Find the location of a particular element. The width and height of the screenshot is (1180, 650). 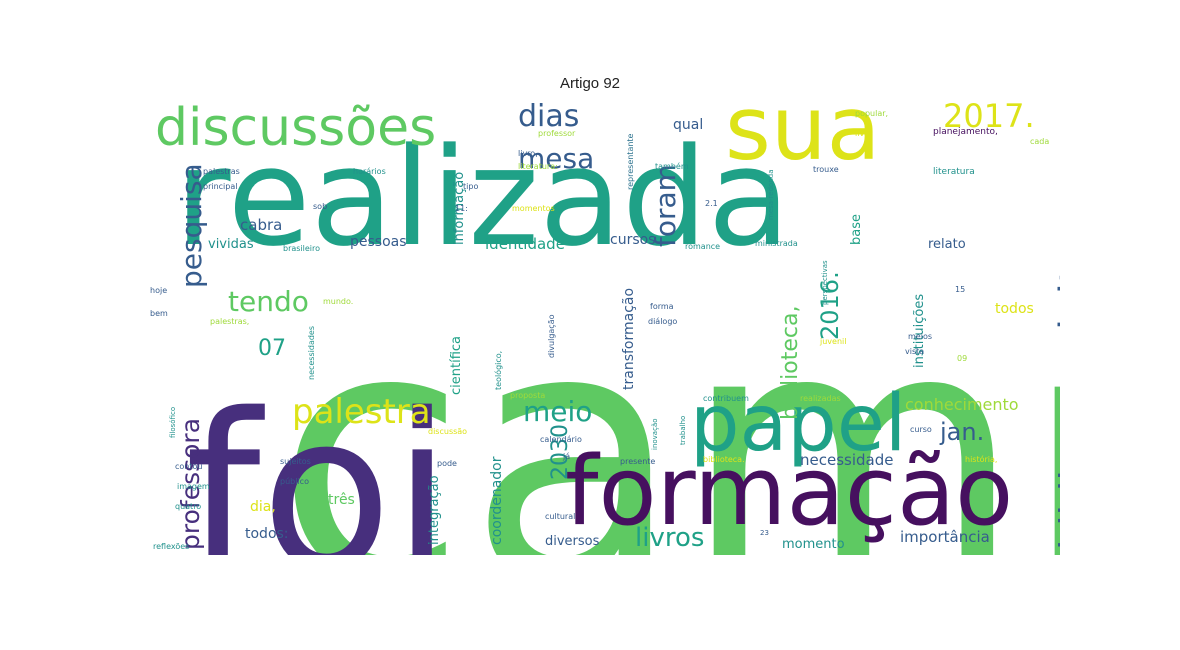

cloud-word: proposta is located at coordinates (528, 395).